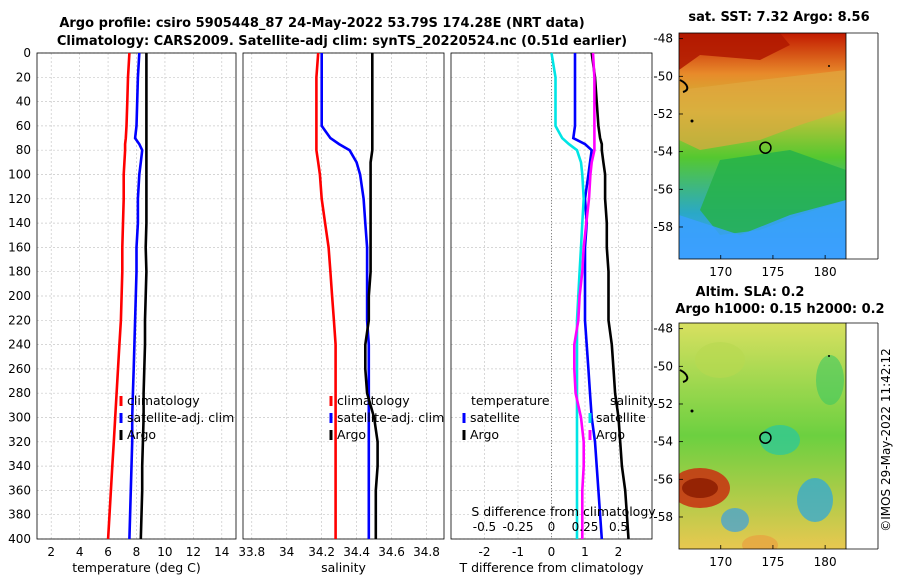  Describe the element at coordinates (136, 567) in the screenshot. I see `x-axis-label: temperature (deg C)` at that location.